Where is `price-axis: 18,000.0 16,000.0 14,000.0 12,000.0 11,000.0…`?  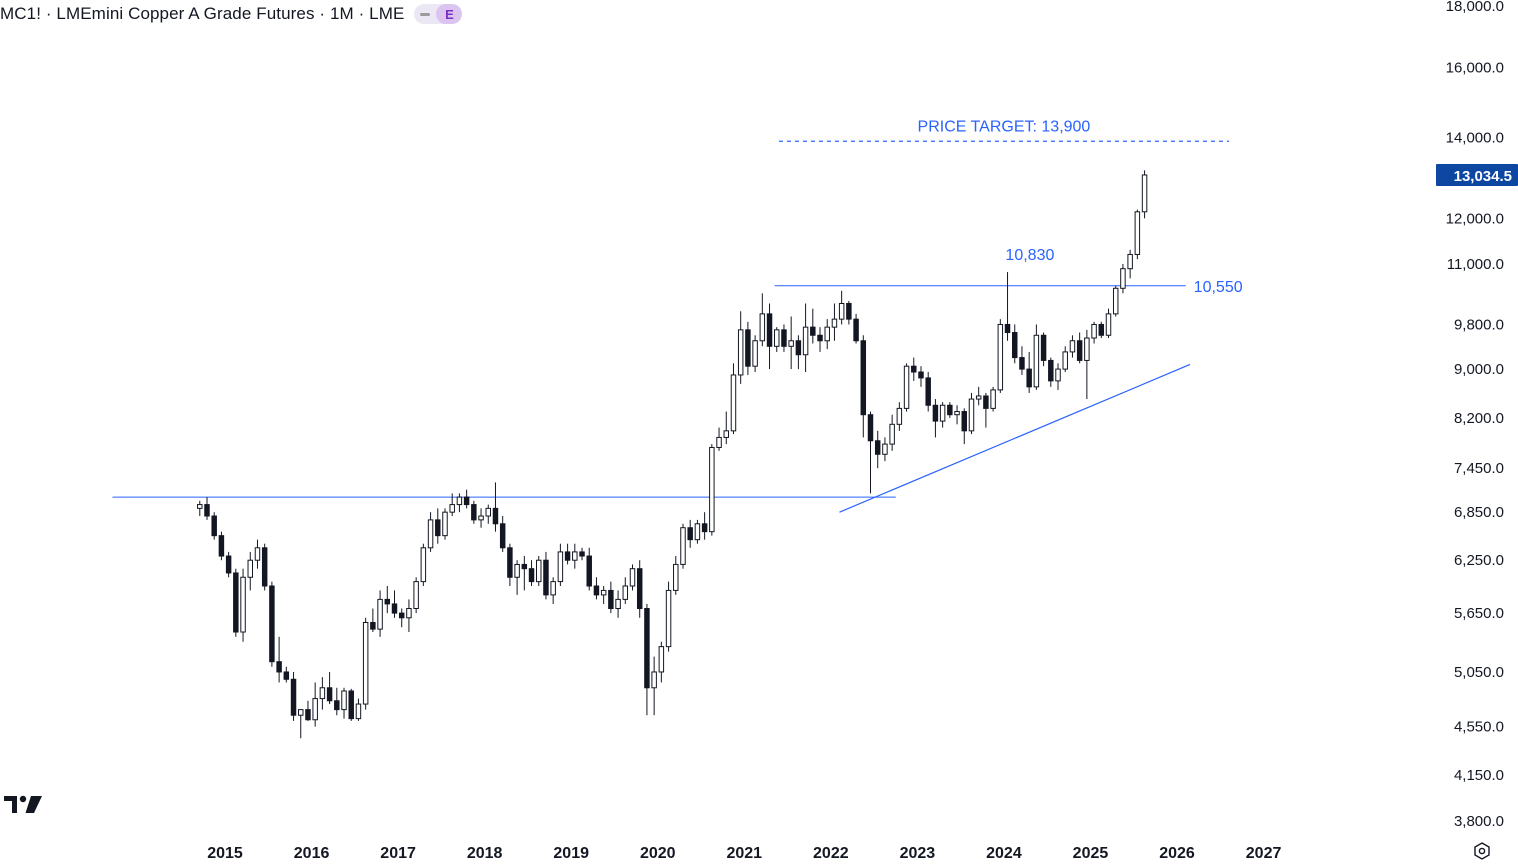
price-axis: 18,000.0 16,000.0 14,000.0 12,000.0 11,000.0… is located at coordinates (1475, 415).